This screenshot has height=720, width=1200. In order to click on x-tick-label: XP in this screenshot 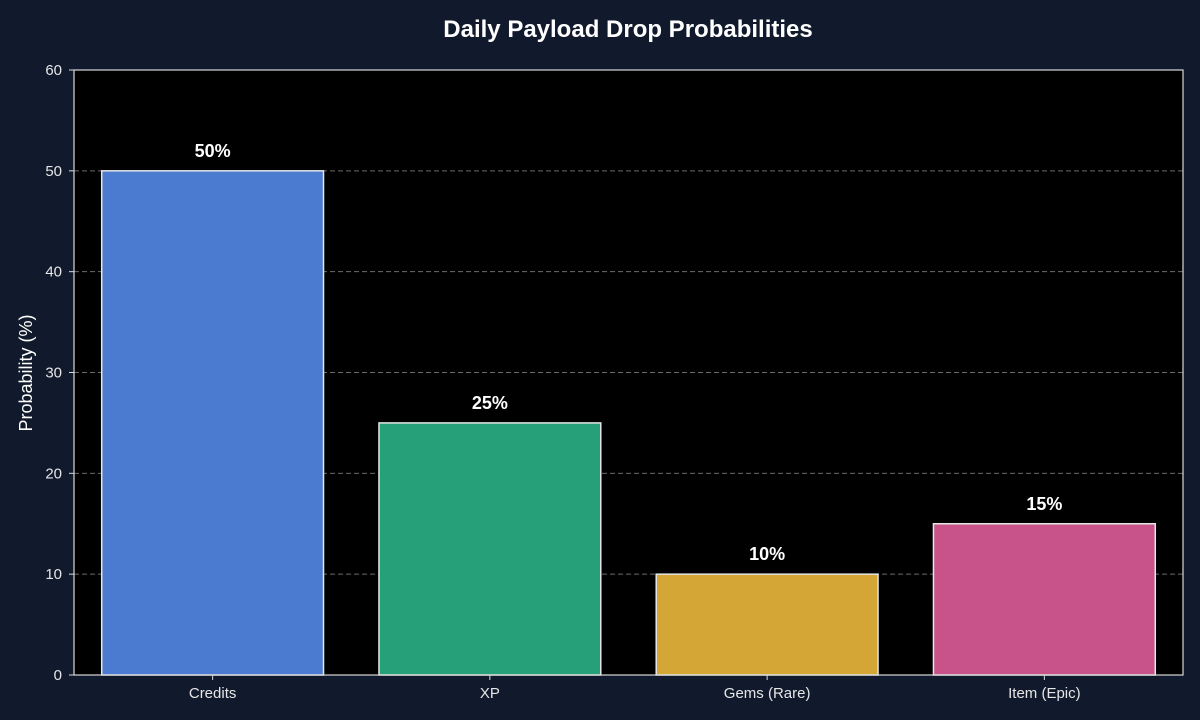, I will do `click(490, 693)`.